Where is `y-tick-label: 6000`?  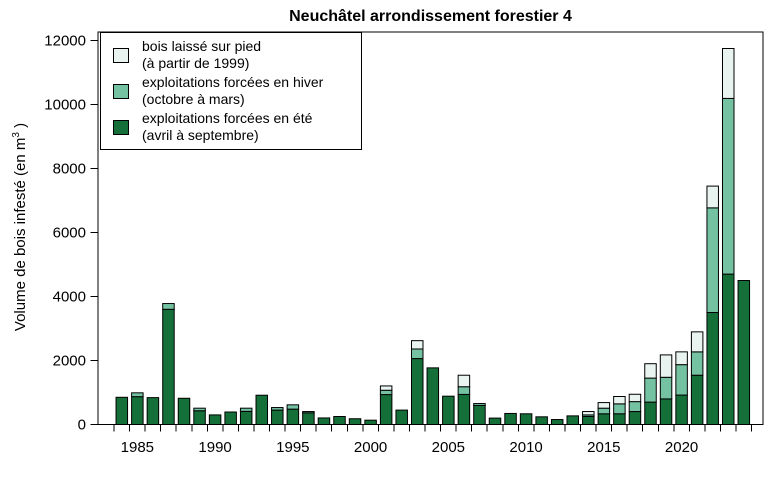
y-tick-label: 6000 is located at coordinates (69, 233).